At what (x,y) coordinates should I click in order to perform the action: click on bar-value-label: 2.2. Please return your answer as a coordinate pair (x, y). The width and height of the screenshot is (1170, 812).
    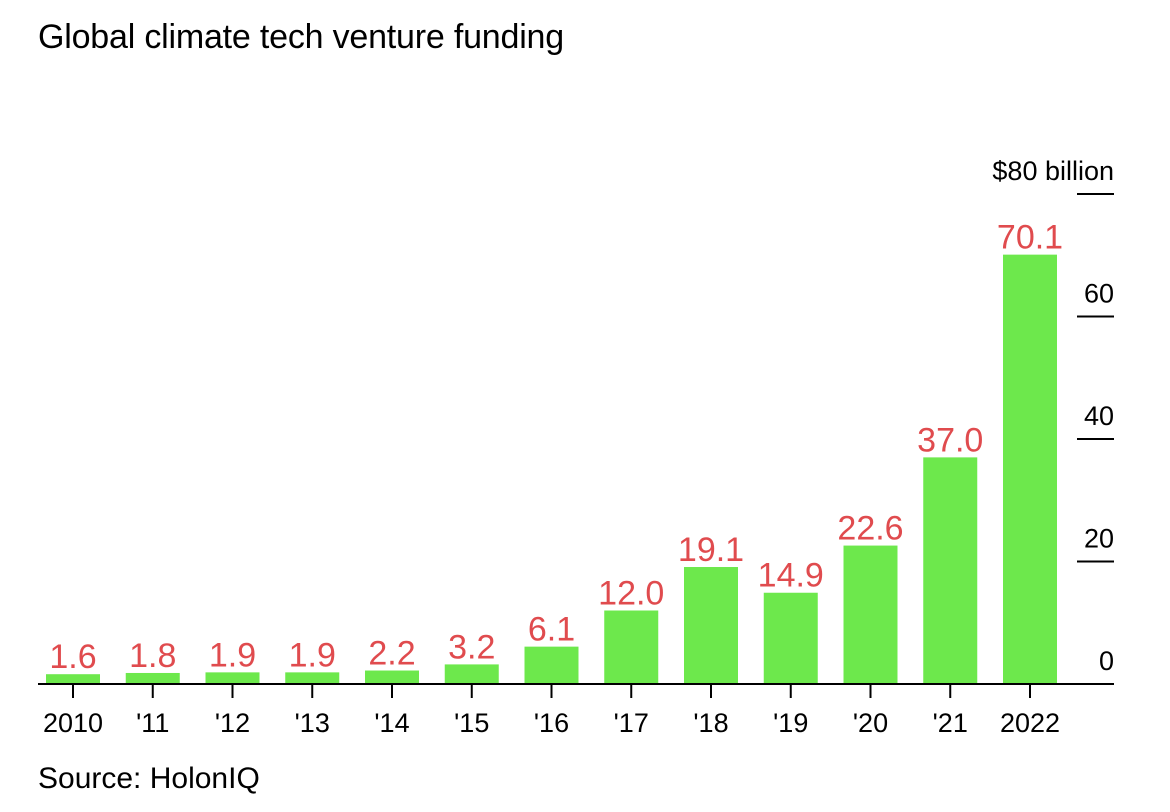
    Looking at the image, I should click on (391, 654).